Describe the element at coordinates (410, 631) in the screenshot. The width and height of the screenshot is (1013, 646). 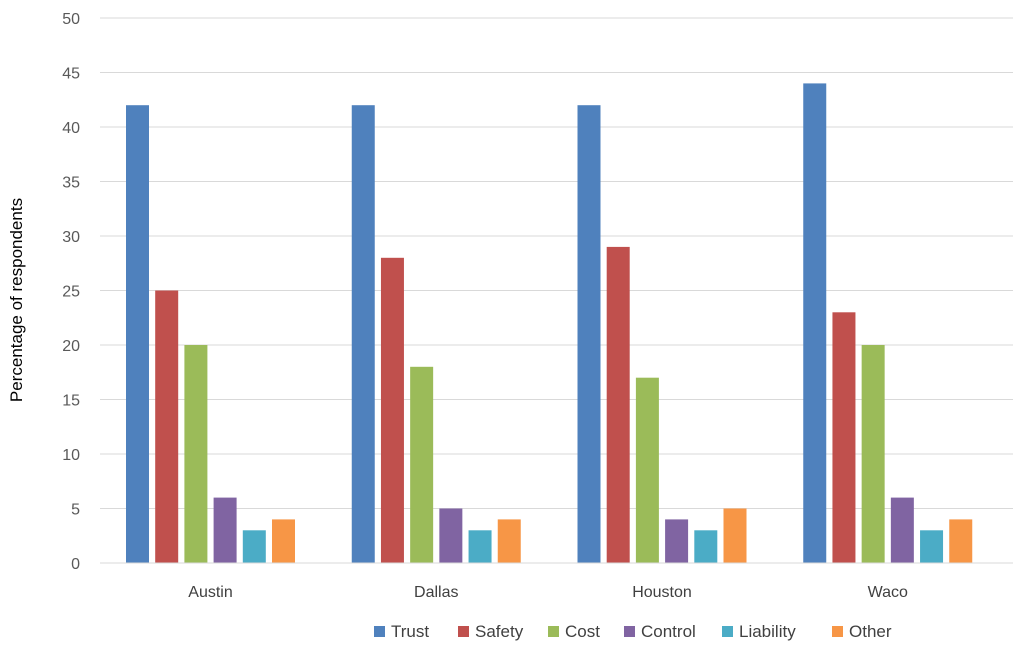
I see `legend-label-trust: Trust` at that location.